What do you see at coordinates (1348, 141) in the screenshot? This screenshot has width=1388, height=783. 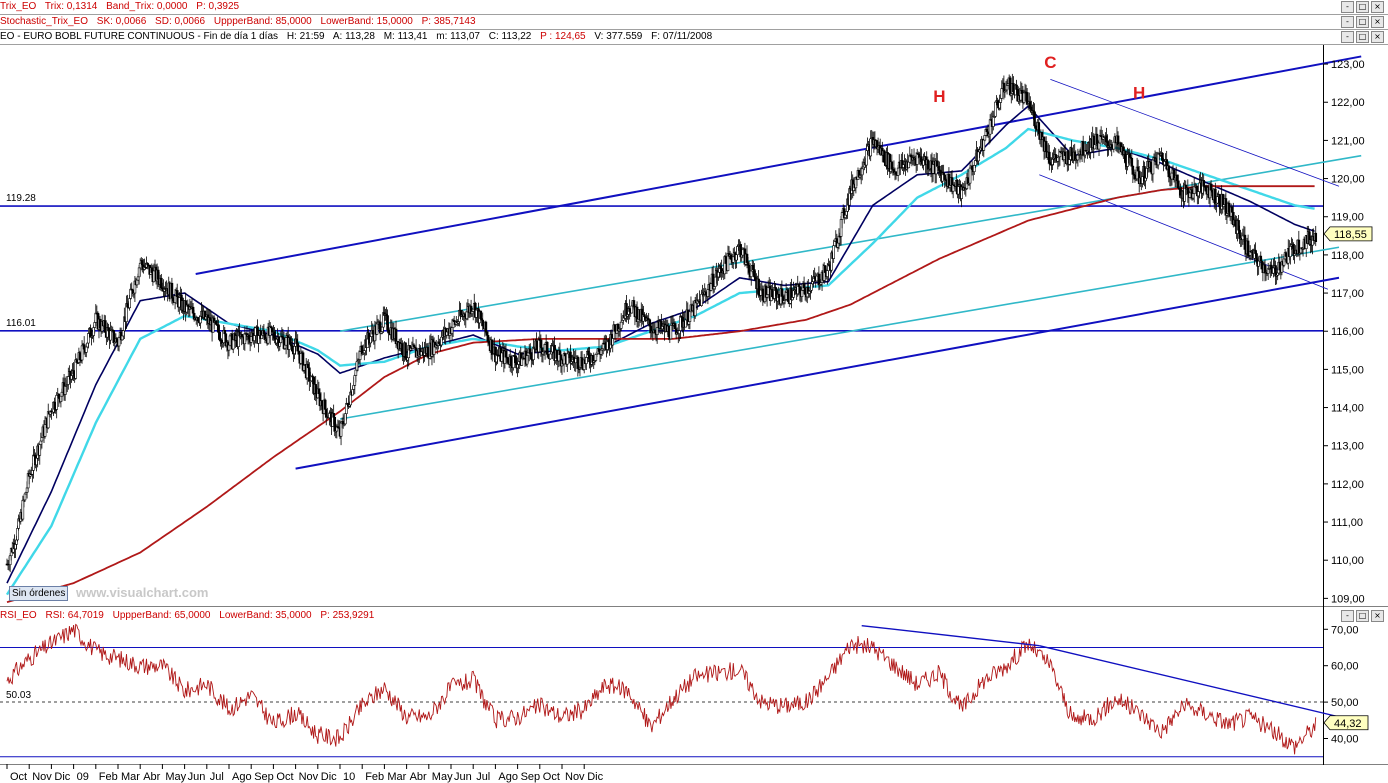 I see `y-tick-label: 121,00` at bounding box center [1348, 141].